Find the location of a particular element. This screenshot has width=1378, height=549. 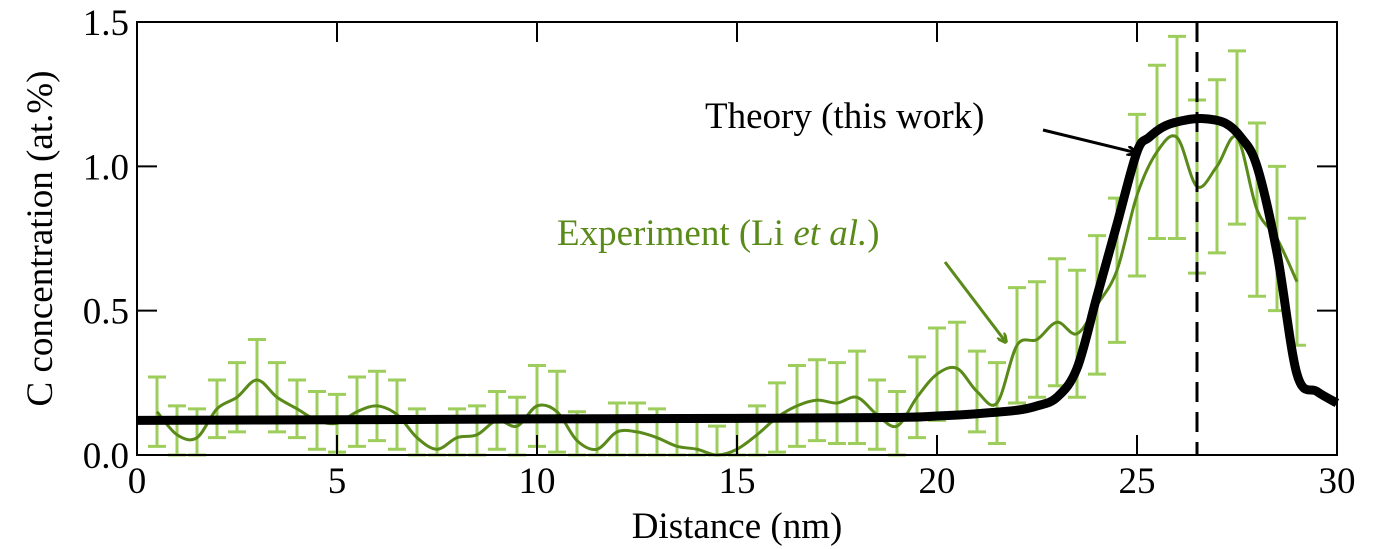

x-axis-label: Distance (nm) is located at coordinates (737, 526).